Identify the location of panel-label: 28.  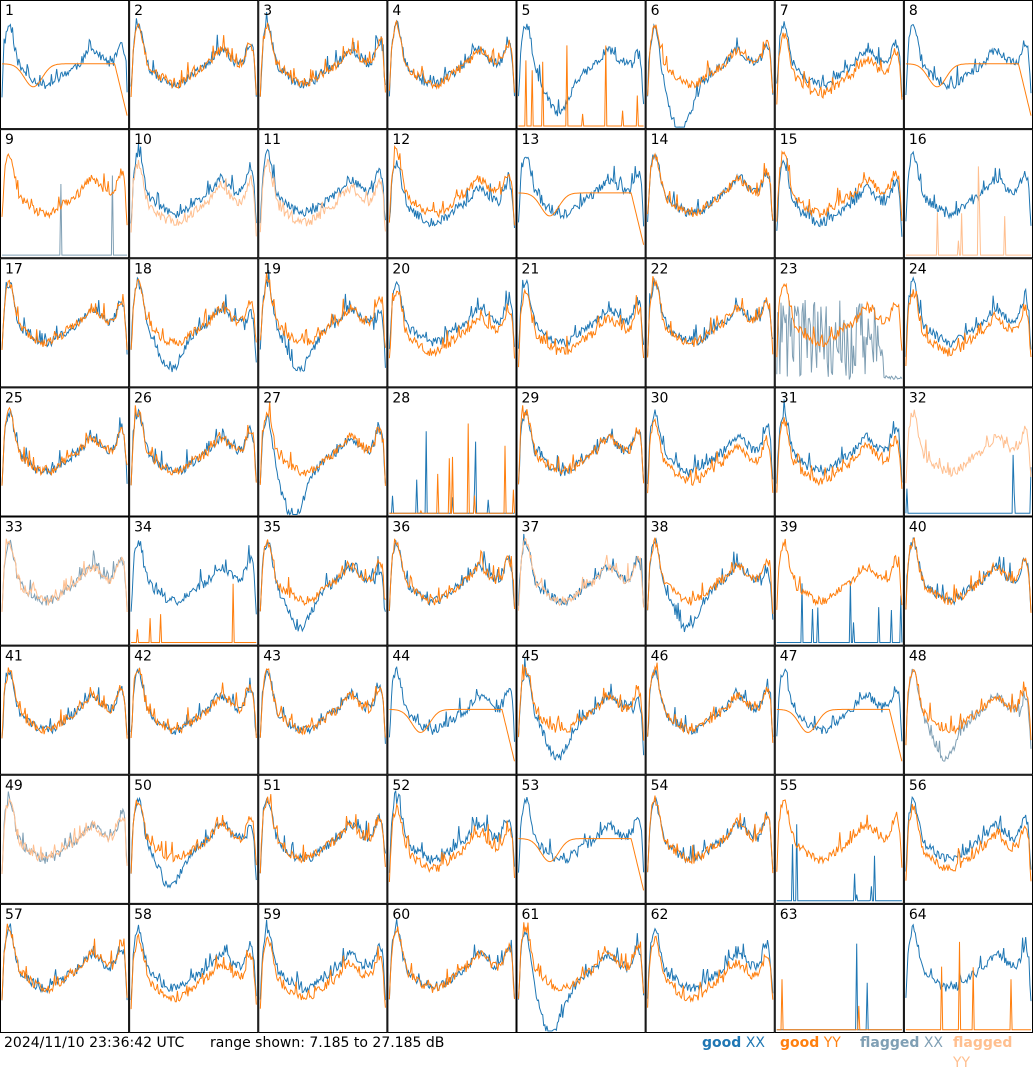
(401, 398).